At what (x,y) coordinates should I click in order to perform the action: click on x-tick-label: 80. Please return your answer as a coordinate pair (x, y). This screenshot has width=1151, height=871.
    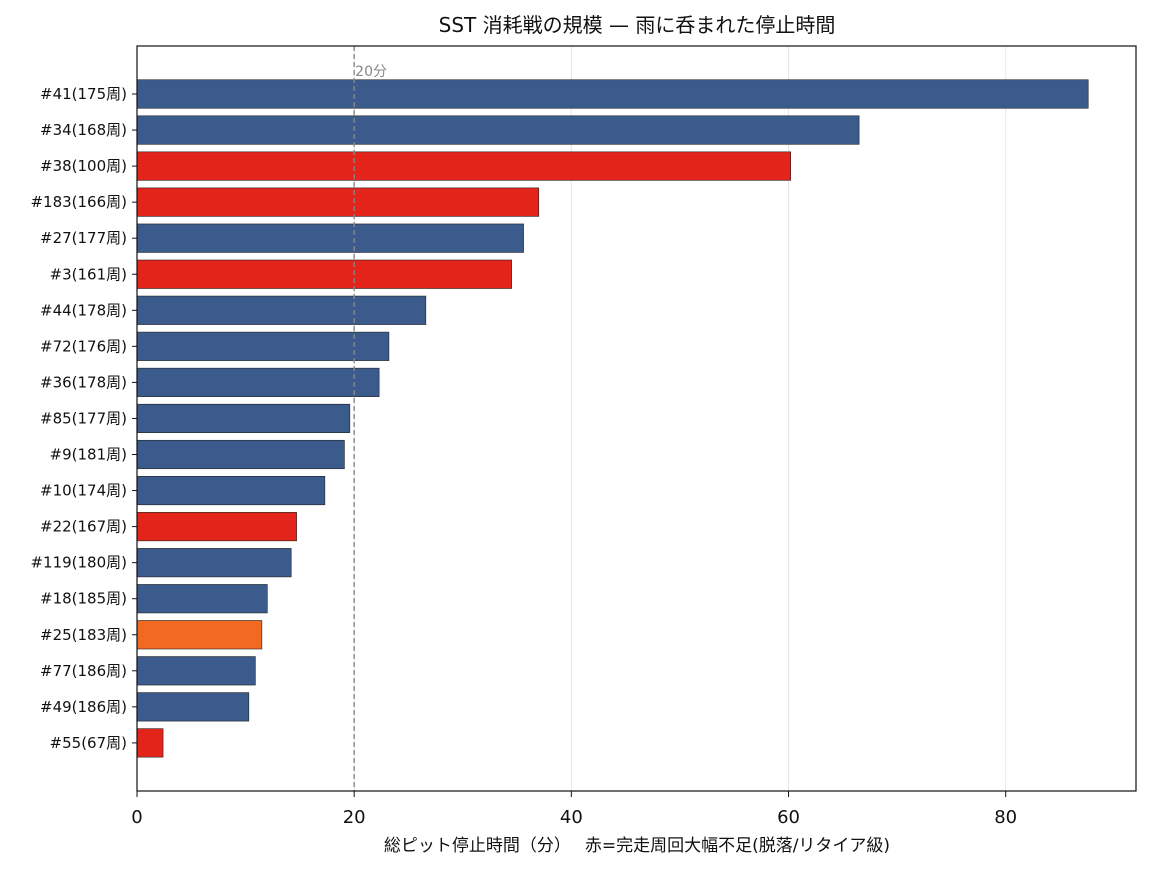
    Looking at the image, I should click on (1005, 817).